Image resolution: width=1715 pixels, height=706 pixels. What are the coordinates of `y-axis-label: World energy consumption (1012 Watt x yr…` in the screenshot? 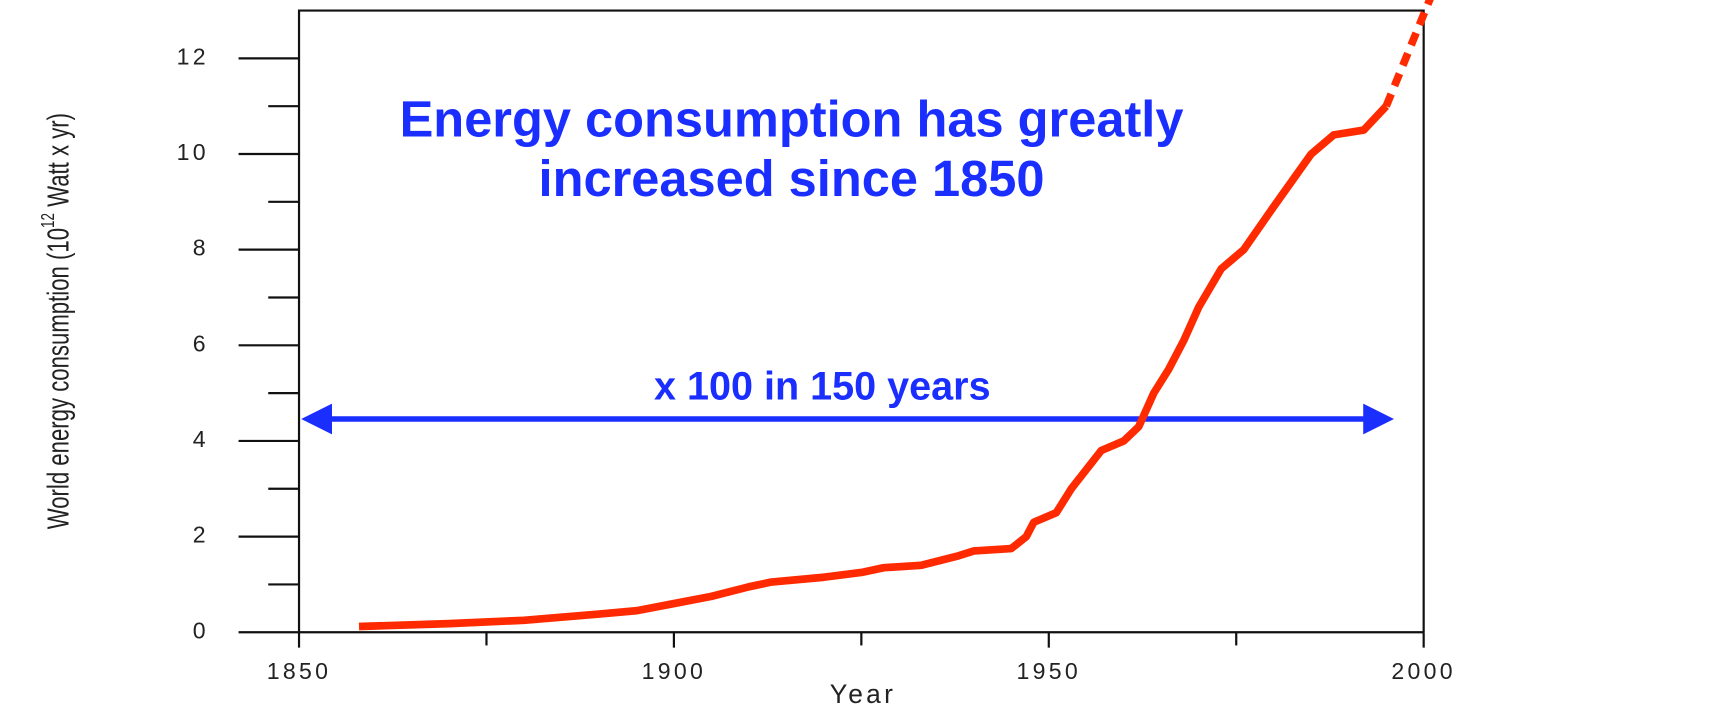 It's located at (56, 321).